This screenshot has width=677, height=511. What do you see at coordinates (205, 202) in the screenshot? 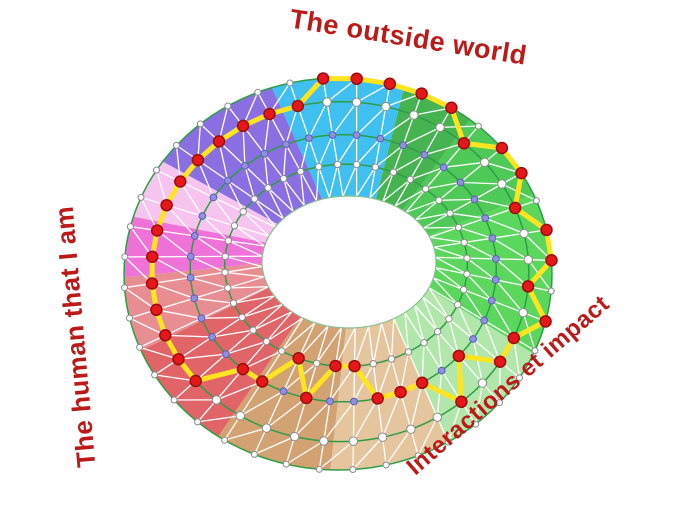
I see `sector-light-pink` at bounding box center [205, 202].